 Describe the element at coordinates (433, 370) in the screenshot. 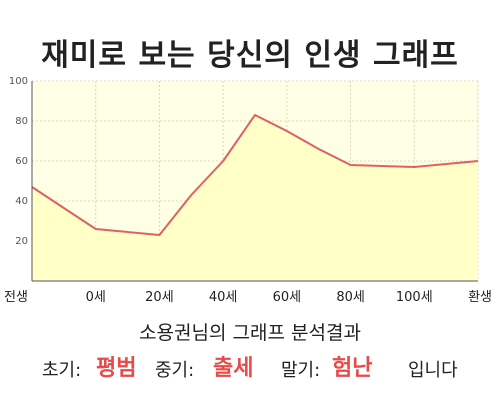

I see `result-suffix: 입니다` at that location.